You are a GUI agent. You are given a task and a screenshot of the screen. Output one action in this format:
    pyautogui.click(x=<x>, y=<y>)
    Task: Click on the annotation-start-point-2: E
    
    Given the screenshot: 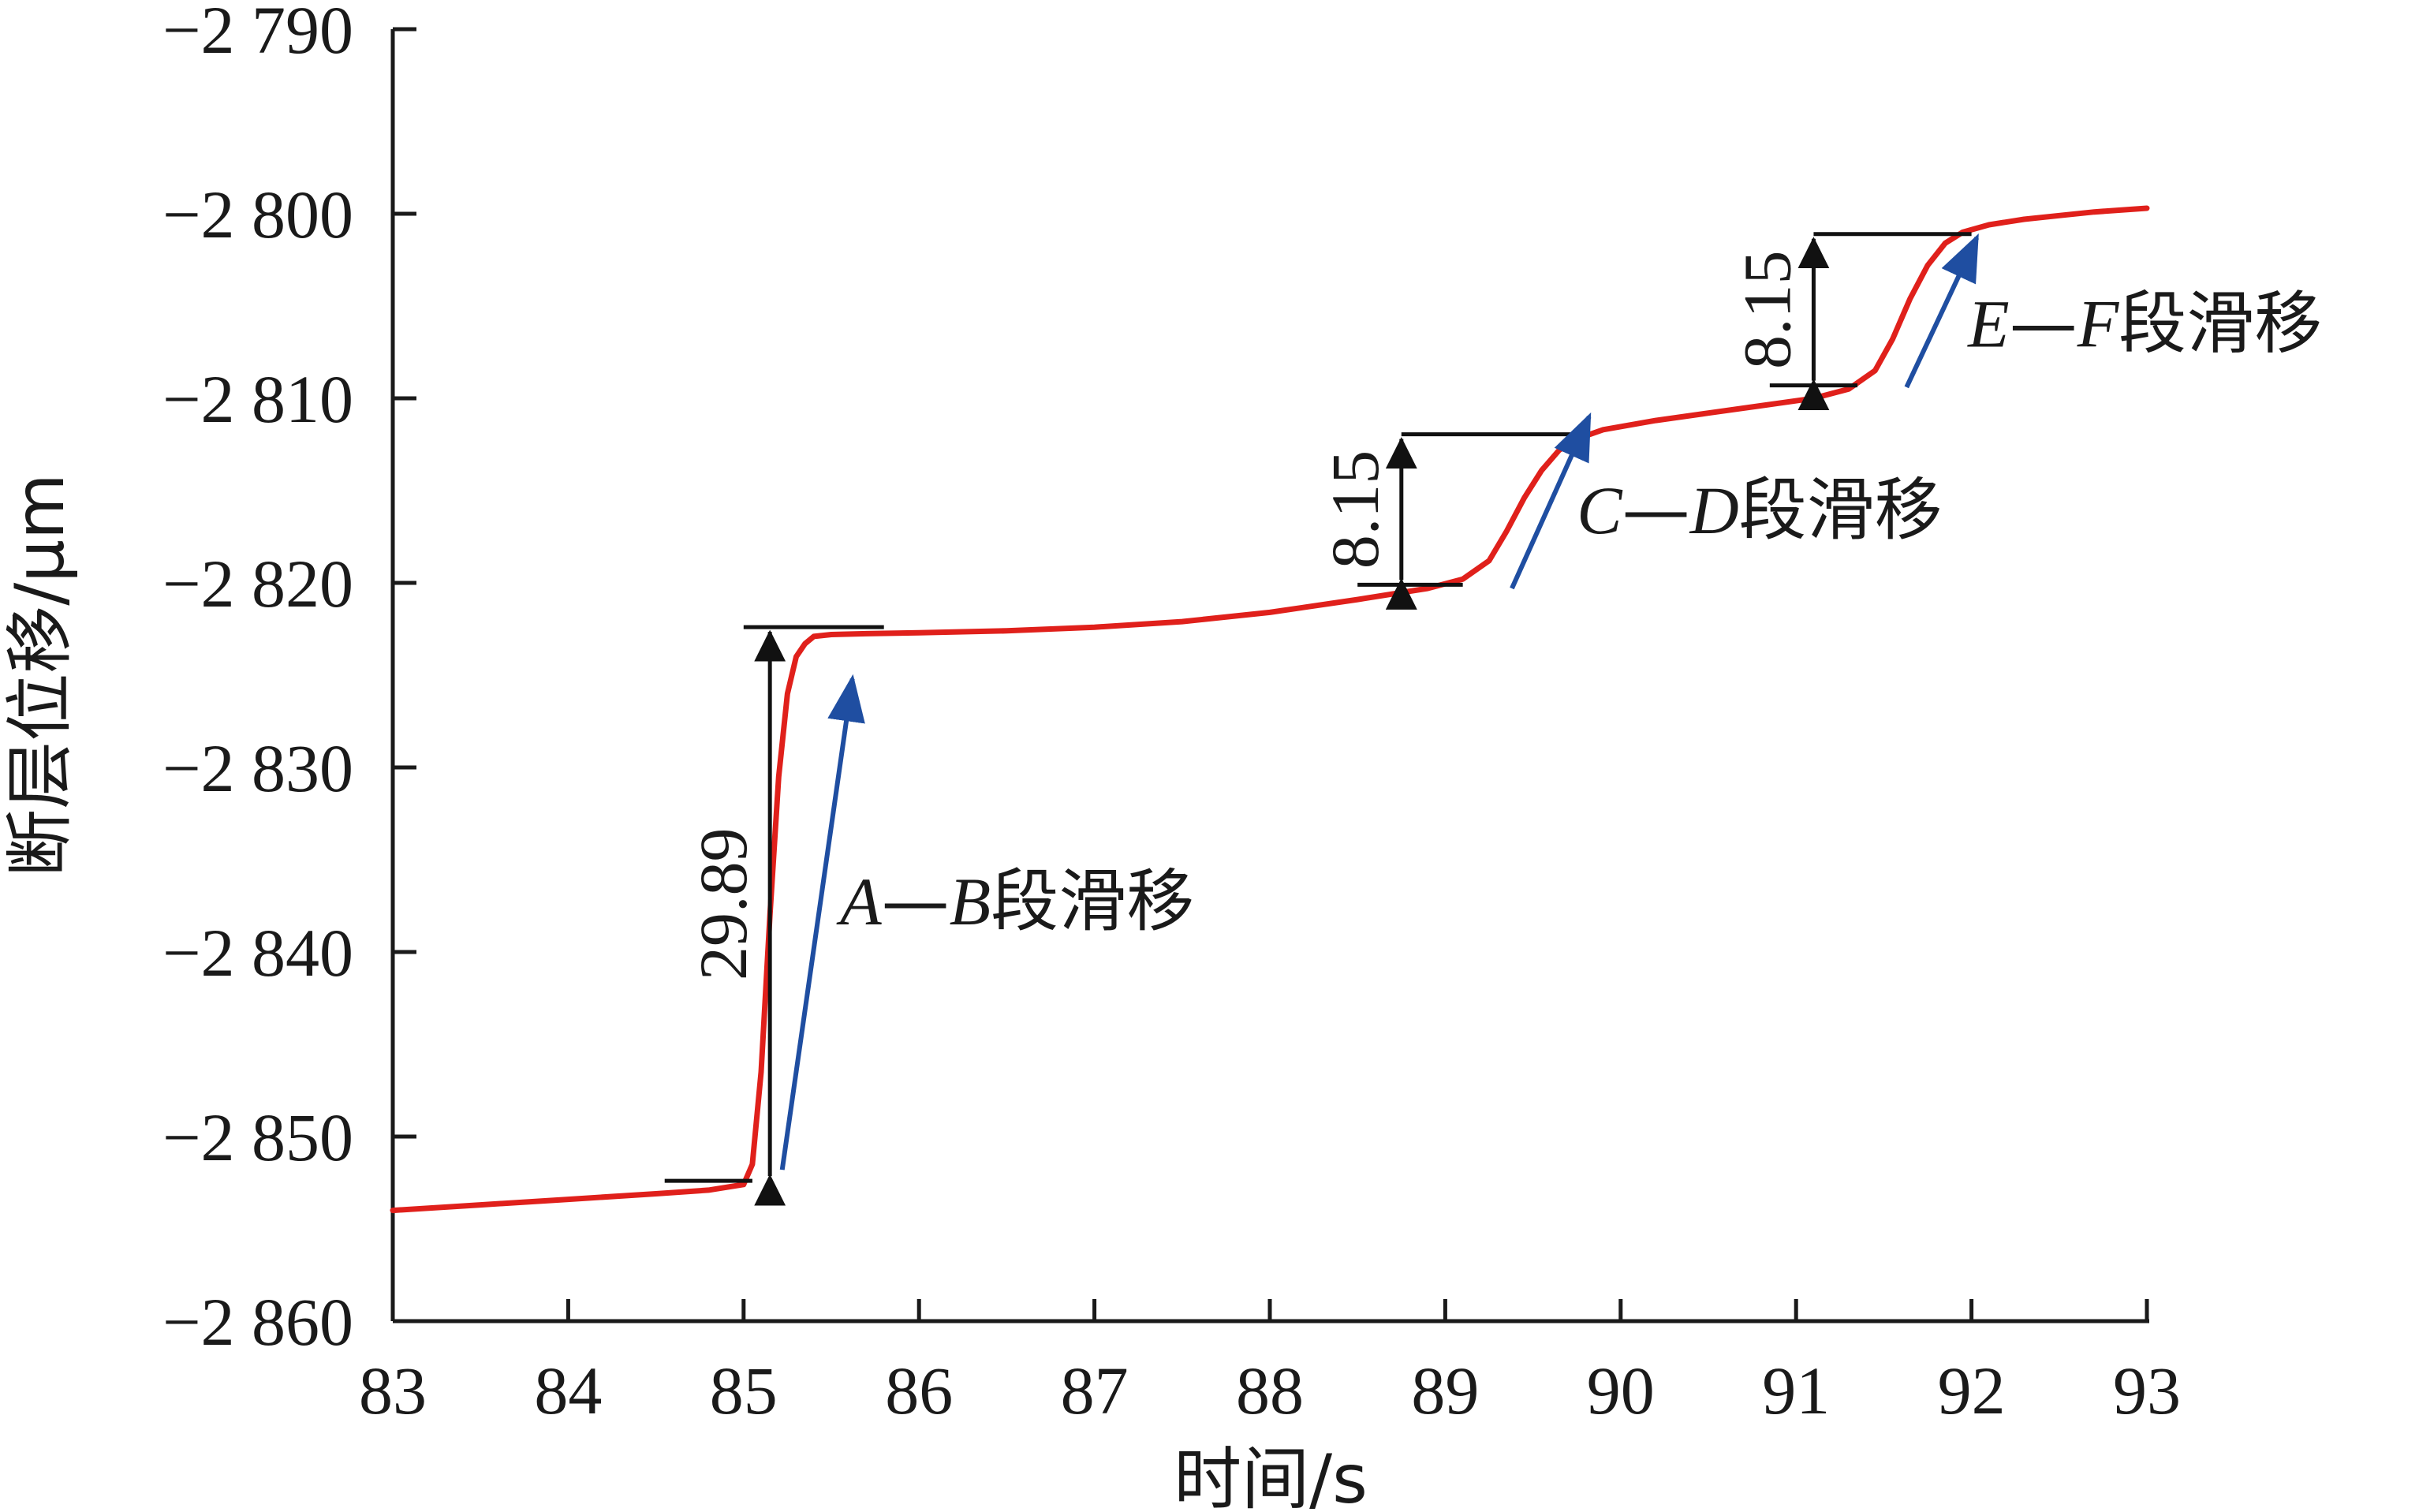 What is the action you would take?
    pyautogui.click(x=1988, y=323)
    